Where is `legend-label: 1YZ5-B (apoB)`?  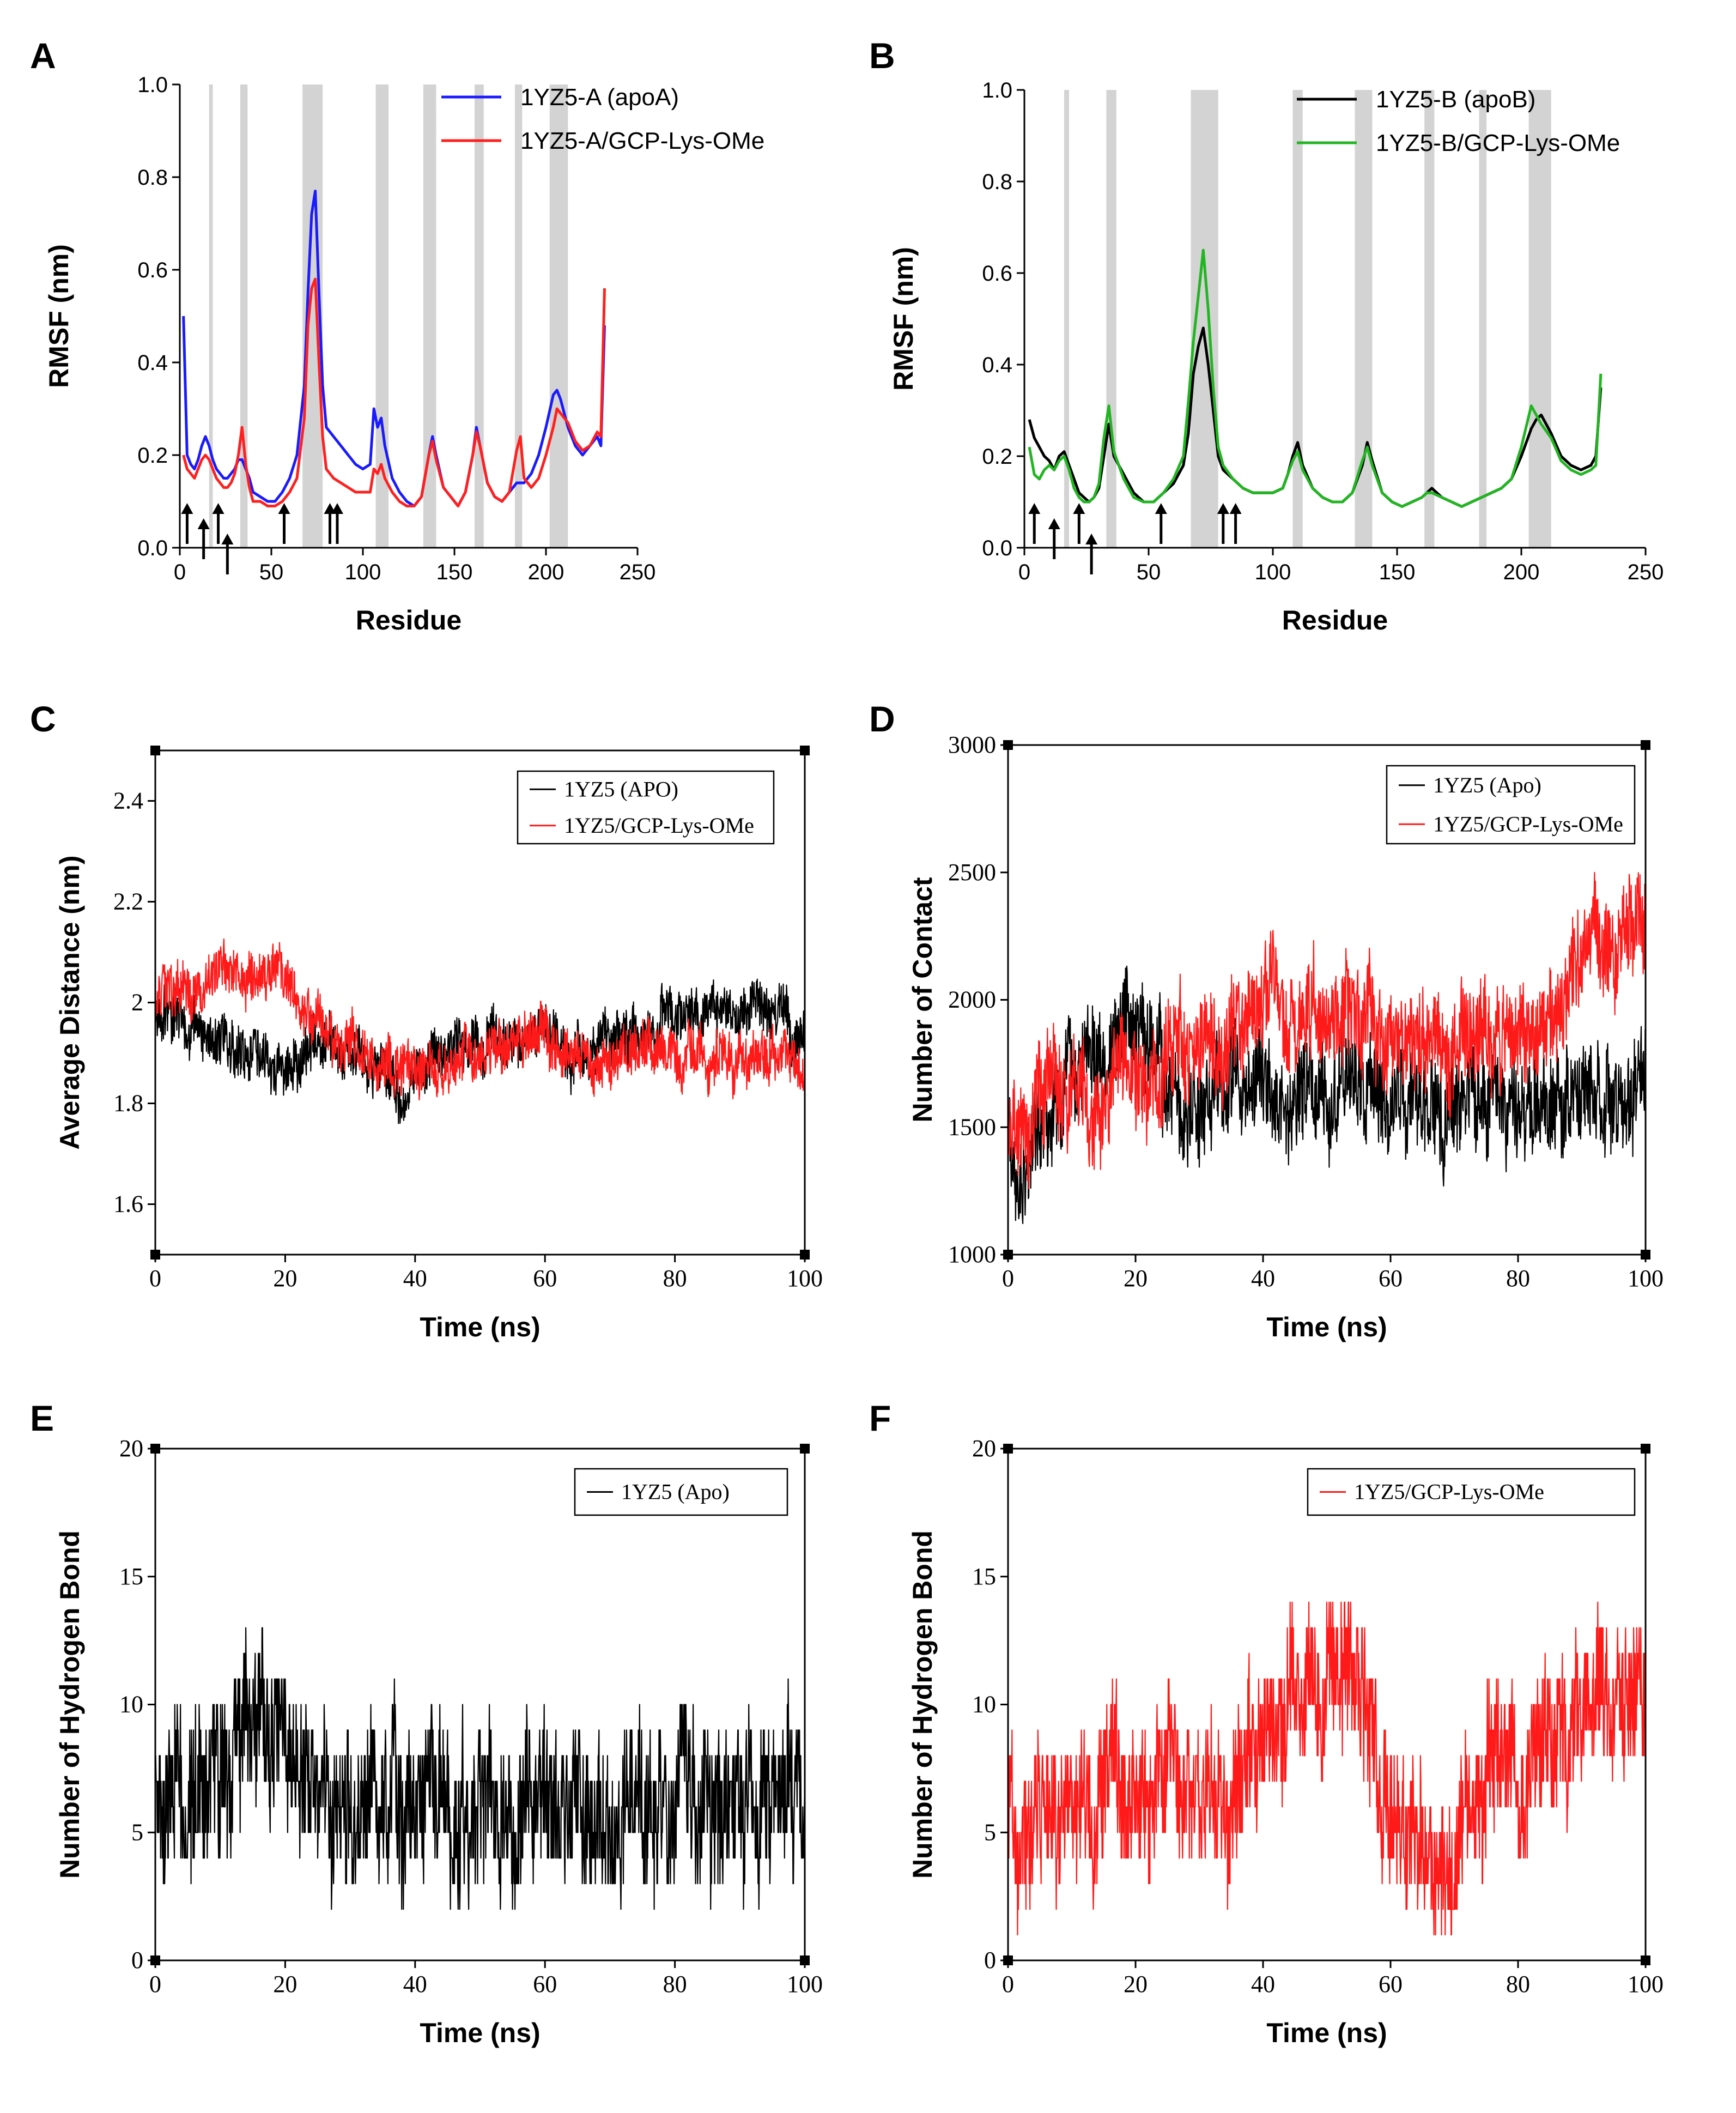 legend-label: 1YZ5-B (apoB) is located at coordinates (1455, 99).